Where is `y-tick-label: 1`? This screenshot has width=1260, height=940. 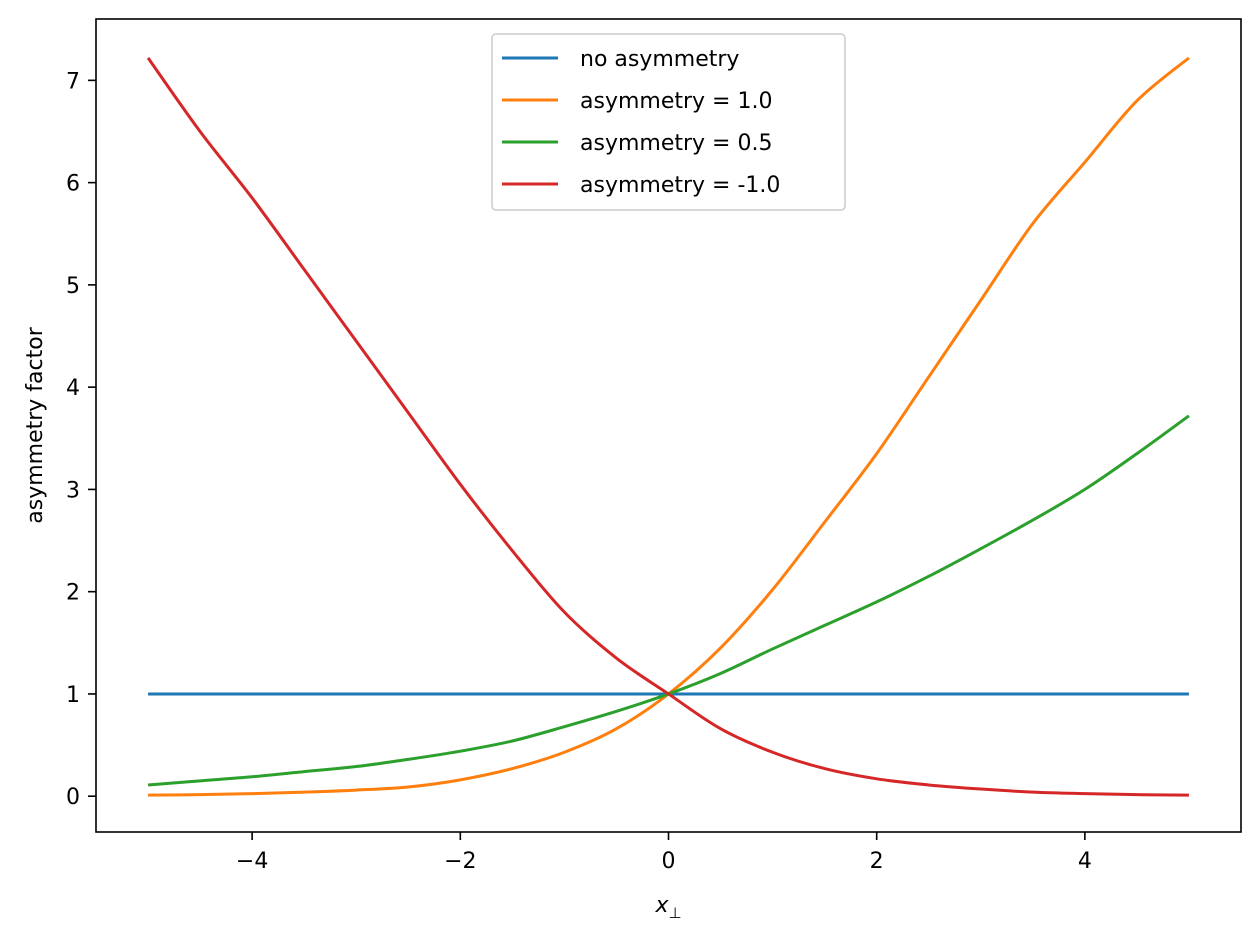
y-tick-label: 1 is located at coordinates (73, 695).